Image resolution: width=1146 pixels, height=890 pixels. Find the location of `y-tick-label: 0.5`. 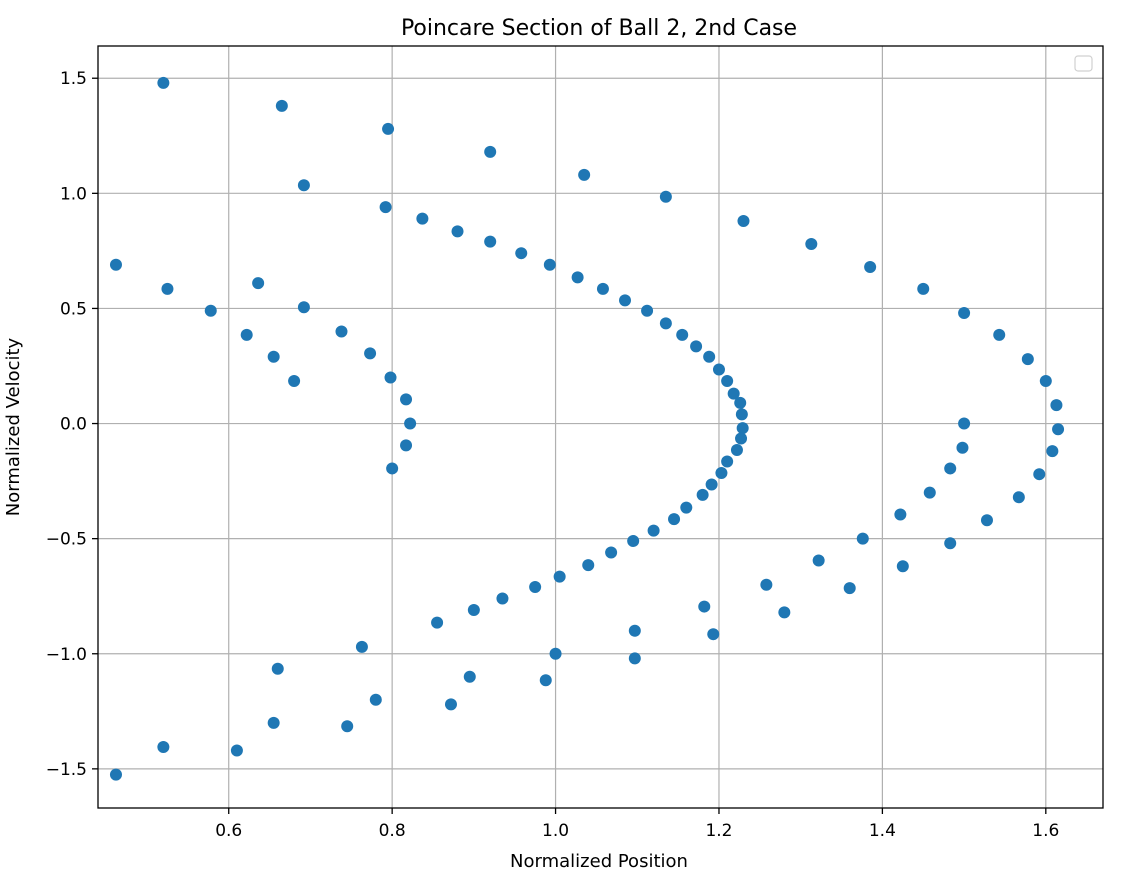

y-tick-label: 0.5 is located at coordinates (73, 309).